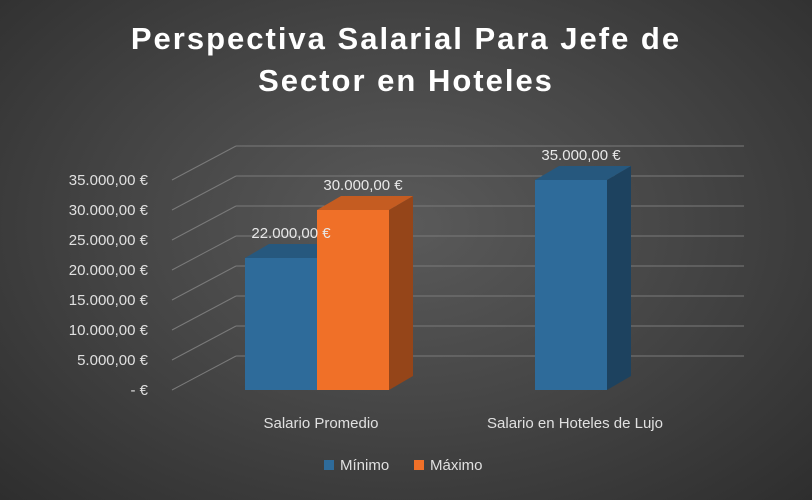 The image size is (812, 500). Describe the element at coordinates (456, 465) in the screenshot. I see `legend-label: Máximo` at that location.